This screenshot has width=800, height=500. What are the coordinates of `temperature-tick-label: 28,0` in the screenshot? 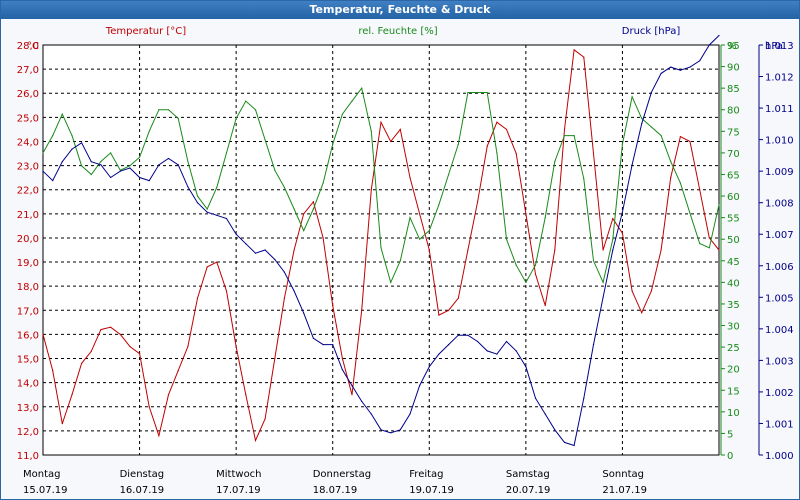 It's located at (28, 46).